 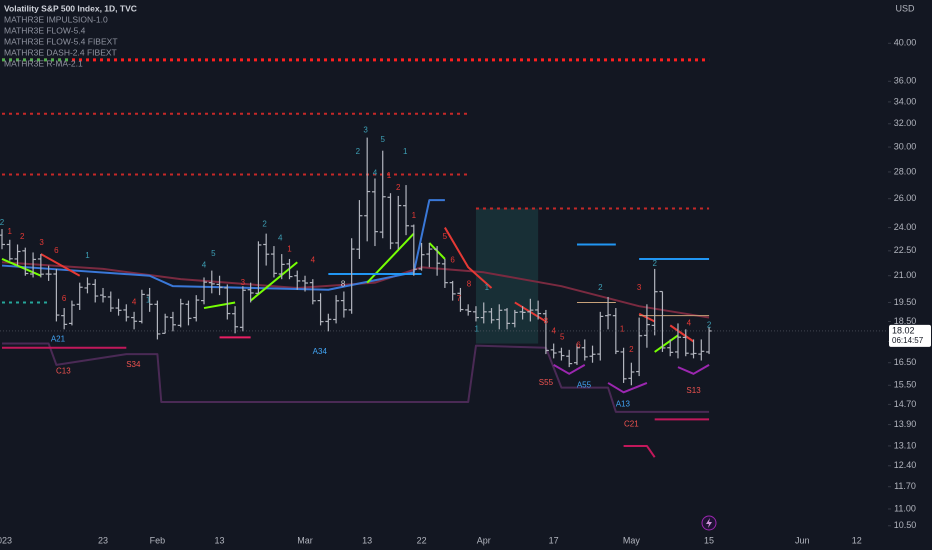 What do you see at coordinates (905, 171) in the screenshot?
I see `y-tick-label: 28.00` at bounding box center [905, 171].